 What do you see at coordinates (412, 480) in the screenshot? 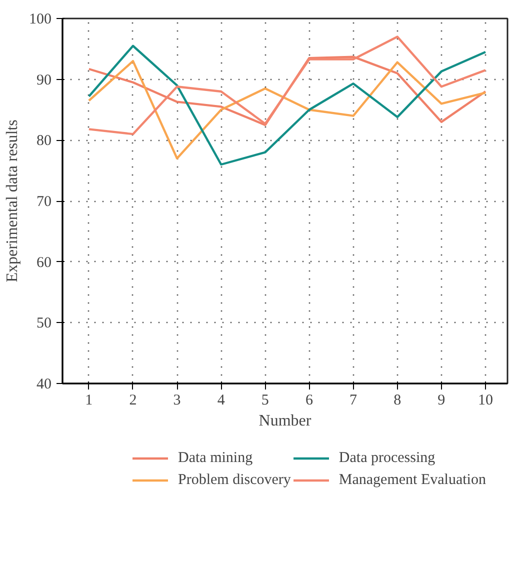
I see `legend-label: Management Evaluation` at bounding box center [412, 480].